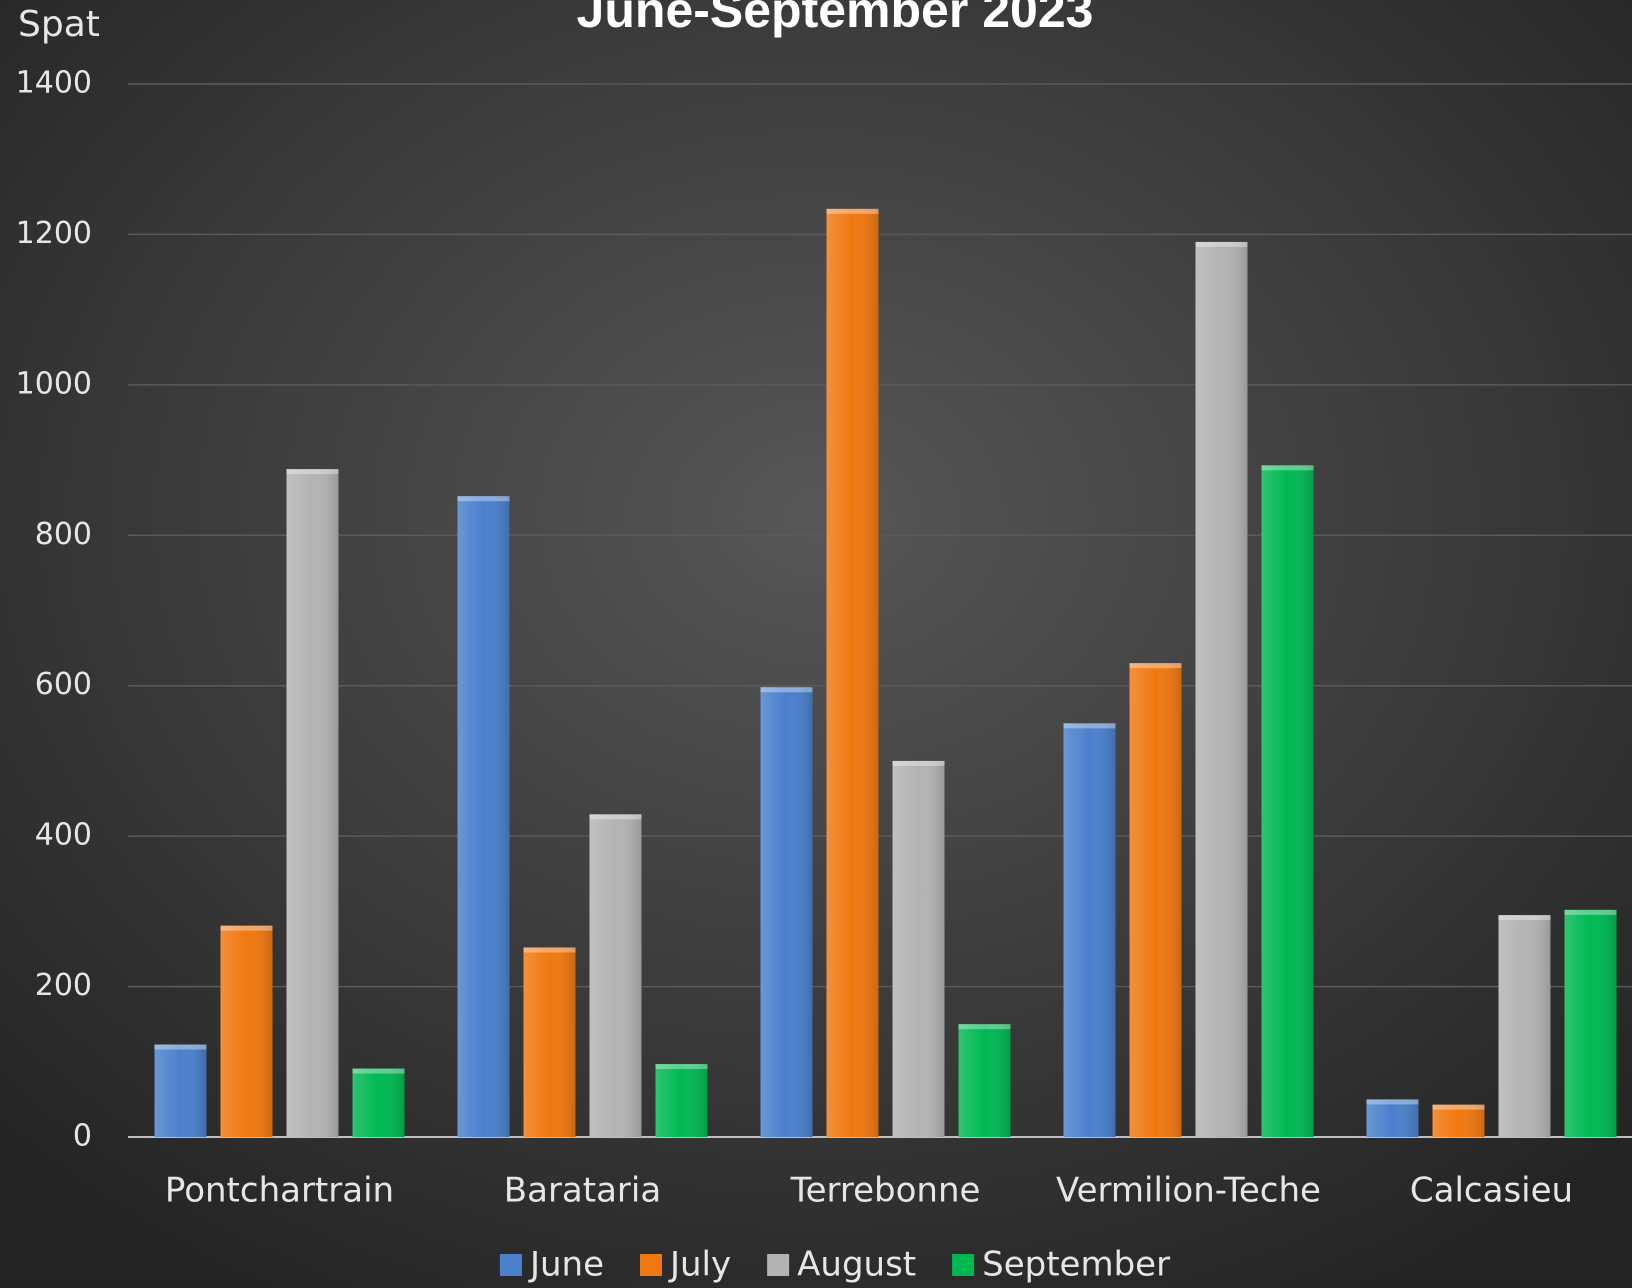  What do you see at coordinates (63, 985) in the screenshot?
I see `y-tick-label: 200` at bounding box center [63, 985].